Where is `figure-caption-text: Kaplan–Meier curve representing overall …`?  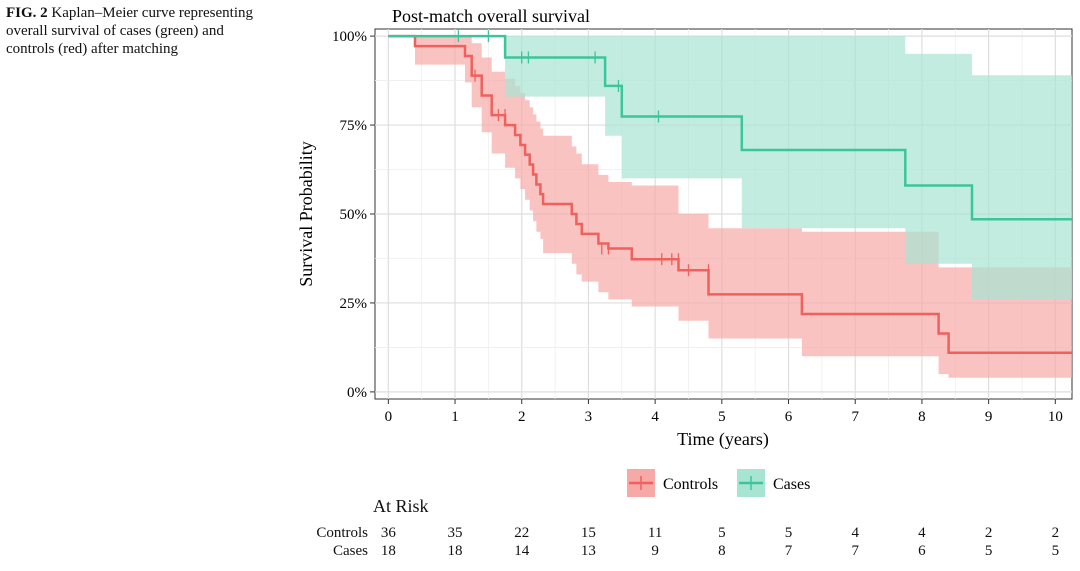 figure-caption-text: Kaplan–Meier curve representing overall … is located at coordinates (129, 31).